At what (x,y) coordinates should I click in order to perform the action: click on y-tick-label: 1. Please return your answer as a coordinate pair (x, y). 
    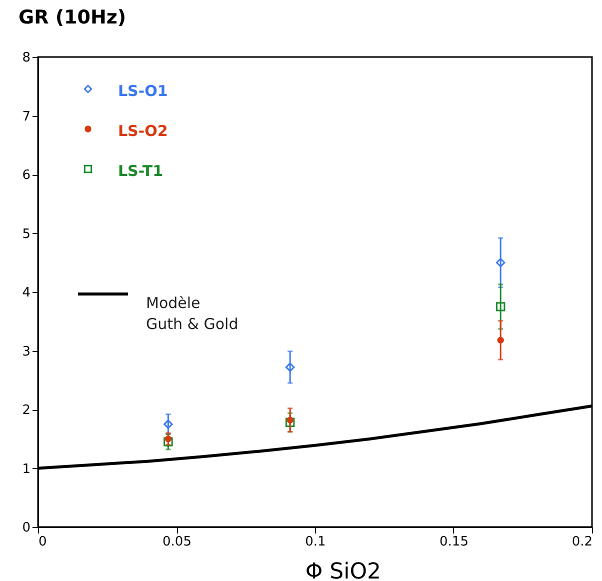
    Looking at the image, I should click on (26, 469).